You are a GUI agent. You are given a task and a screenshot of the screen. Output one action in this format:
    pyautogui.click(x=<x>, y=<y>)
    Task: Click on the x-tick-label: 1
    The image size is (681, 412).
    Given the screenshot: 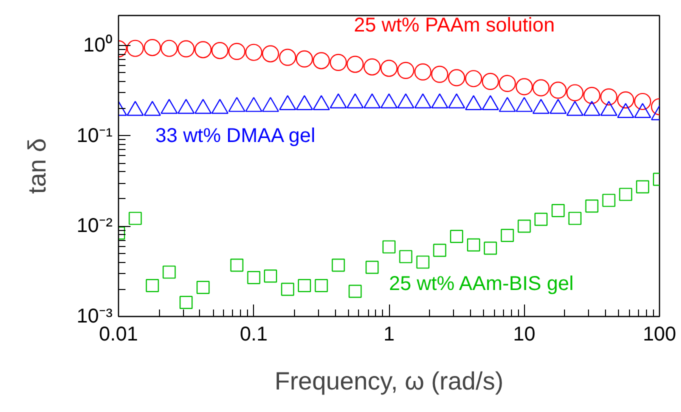 What is the action you would take?
    pyautogui.click(x=389, y=335)
    